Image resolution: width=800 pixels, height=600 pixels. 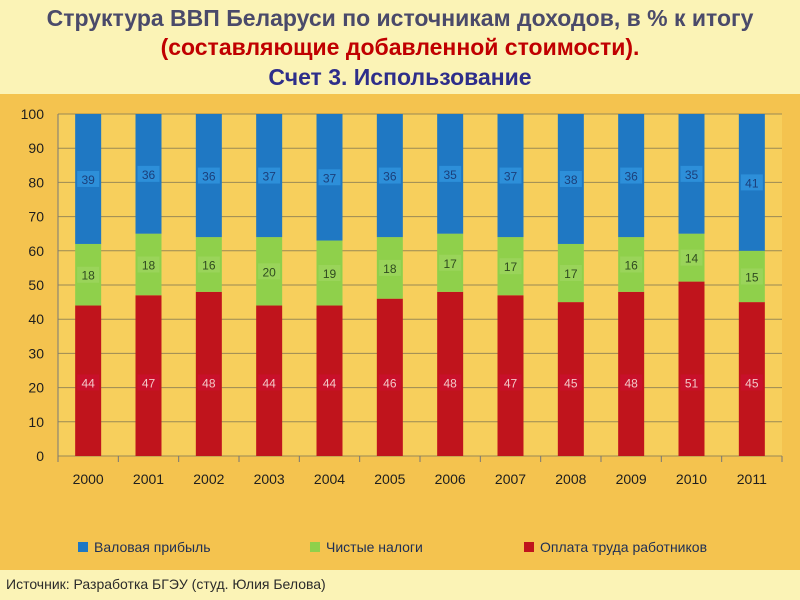 I want to click on data-label-profit-2007: 37, so click(x=511, y=177).